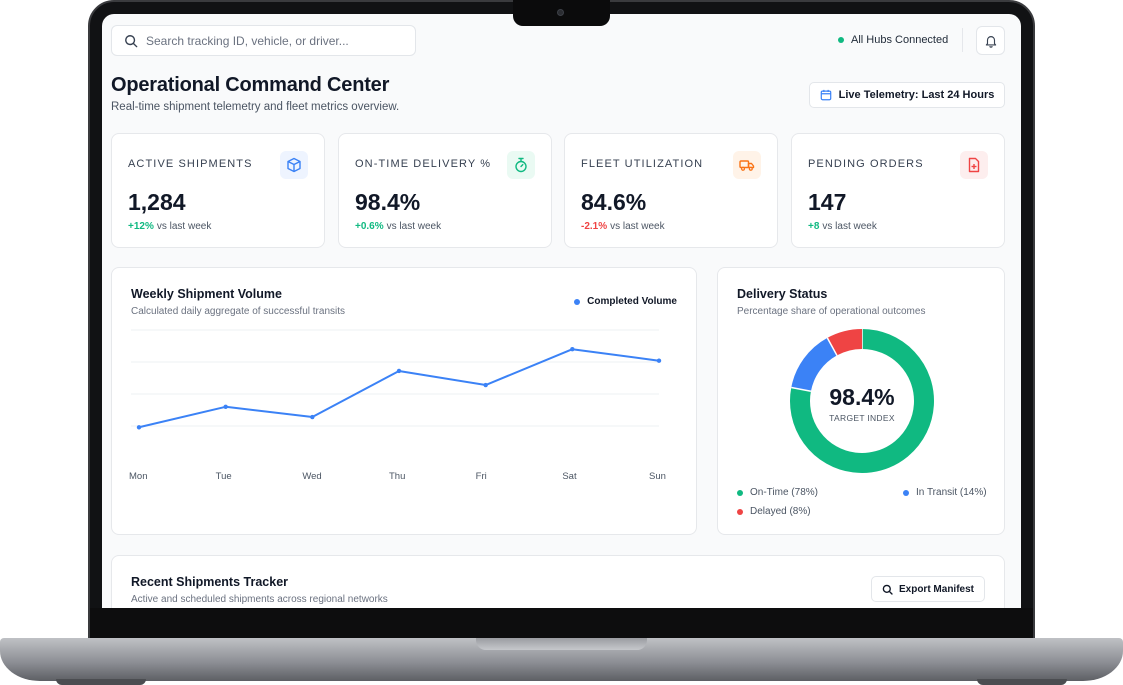  Describe the element at coordinates (138, 476) in the screenshot. I see `x-tick-label: Mon` at that location.